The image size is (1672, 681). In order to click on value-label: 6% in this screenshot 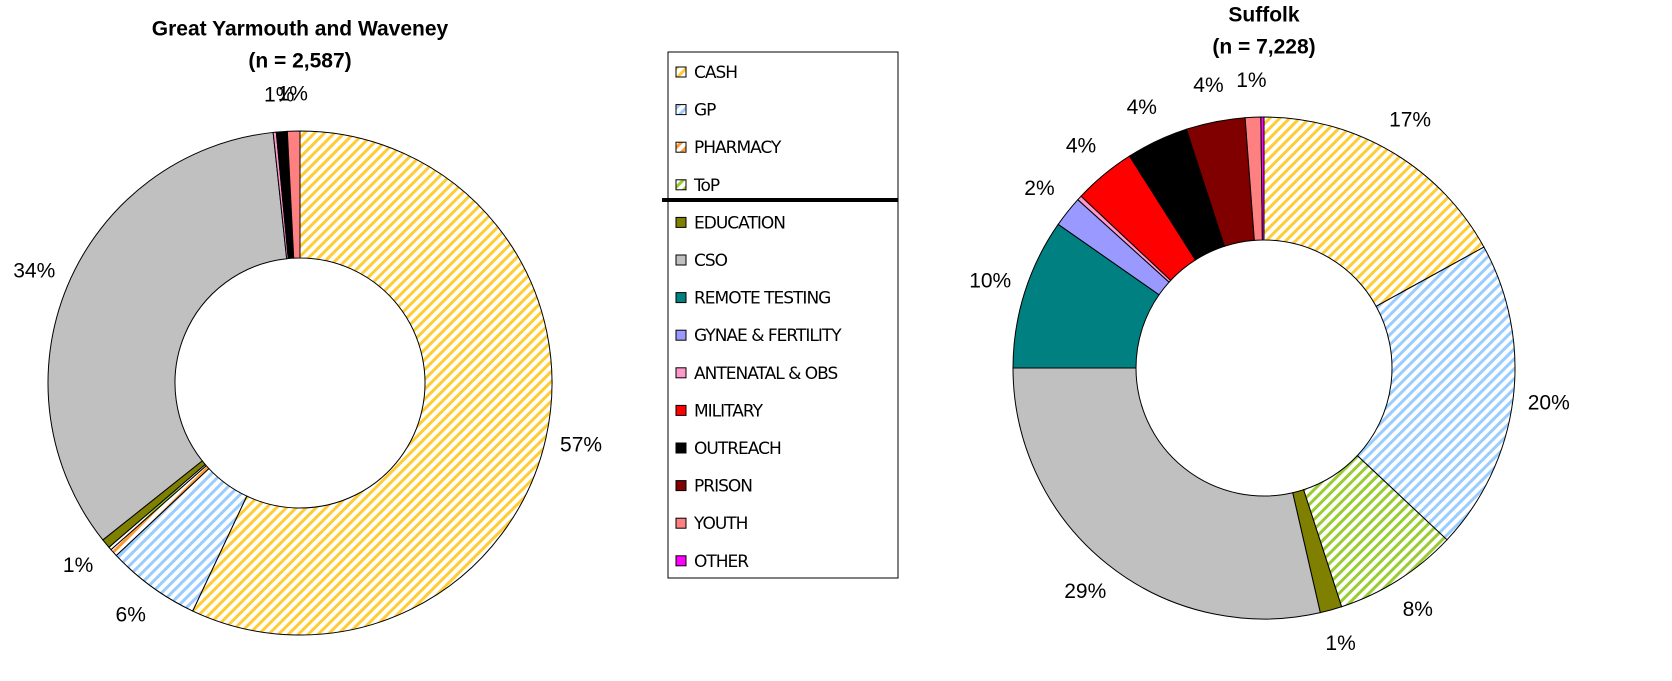, I will do `click(131, 615)`.